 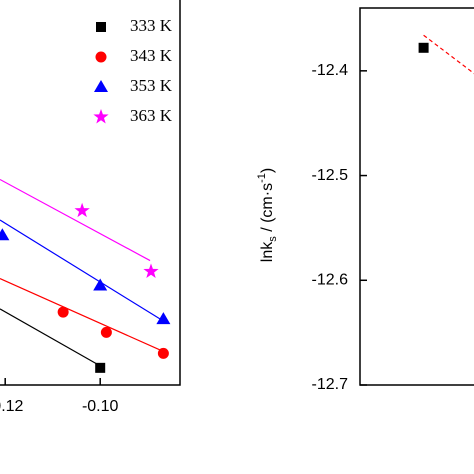 I want to click on legend-label: 353 K, so click(x=151, y=85).